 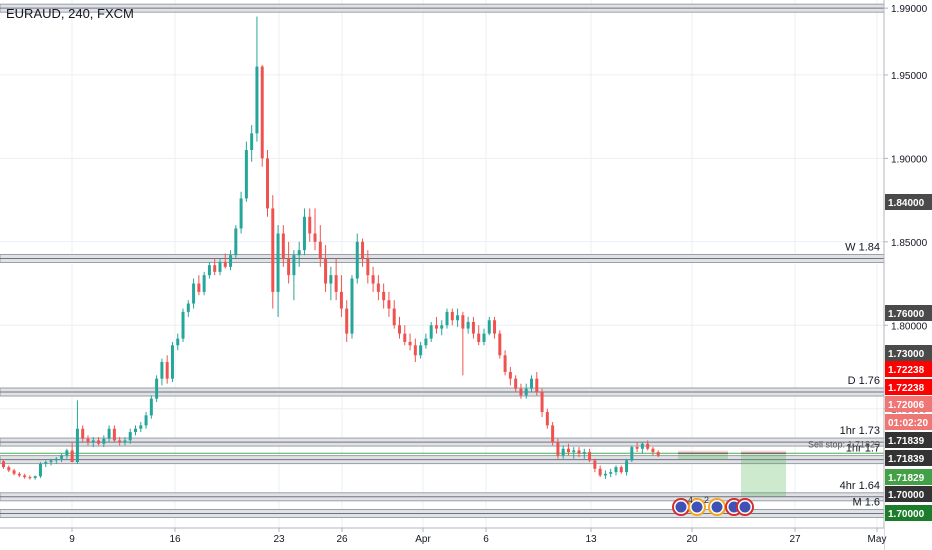 What do you see at coordinates (342, 539) in the screenshot?
I see `time-axis-label: 26` at bounding box center [342, 539].